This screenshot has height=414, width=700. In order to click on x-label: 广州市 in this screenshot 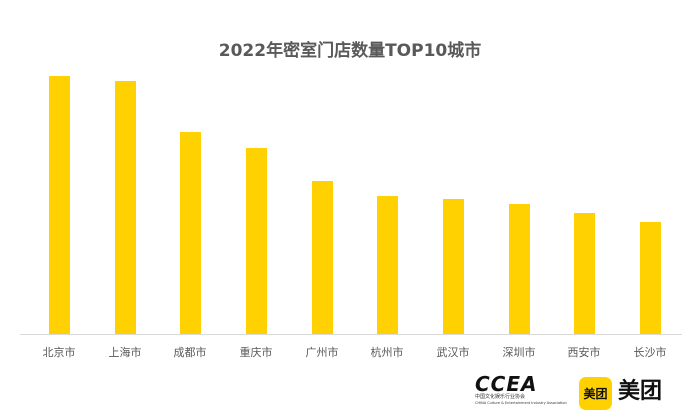, I will do `click(322, 352)`.